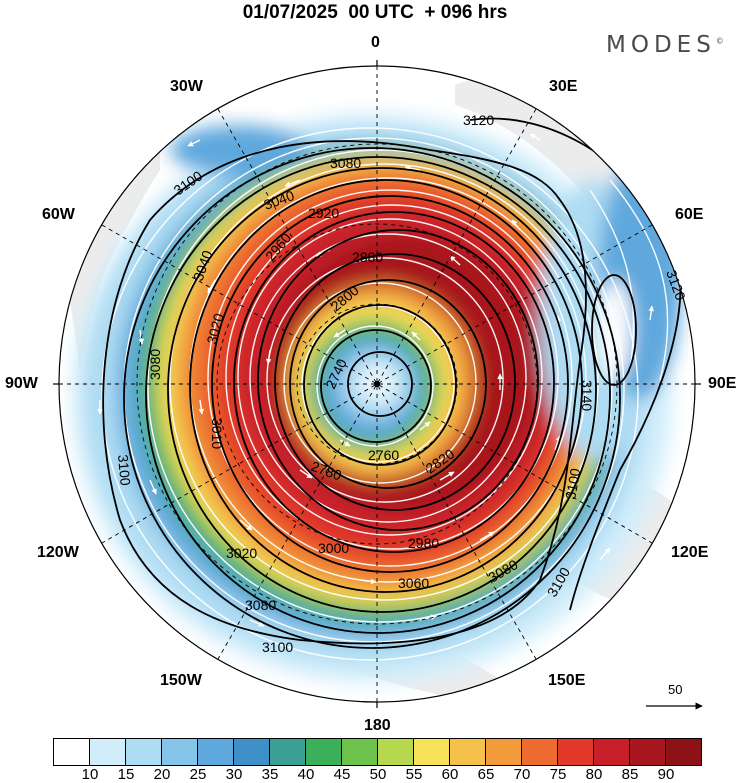 The width and height of the screenshot is (750, 783). Describe the element at coordinates (486, 774) in the screenshot. I see `colorbar-tick-label: 65` at that location.